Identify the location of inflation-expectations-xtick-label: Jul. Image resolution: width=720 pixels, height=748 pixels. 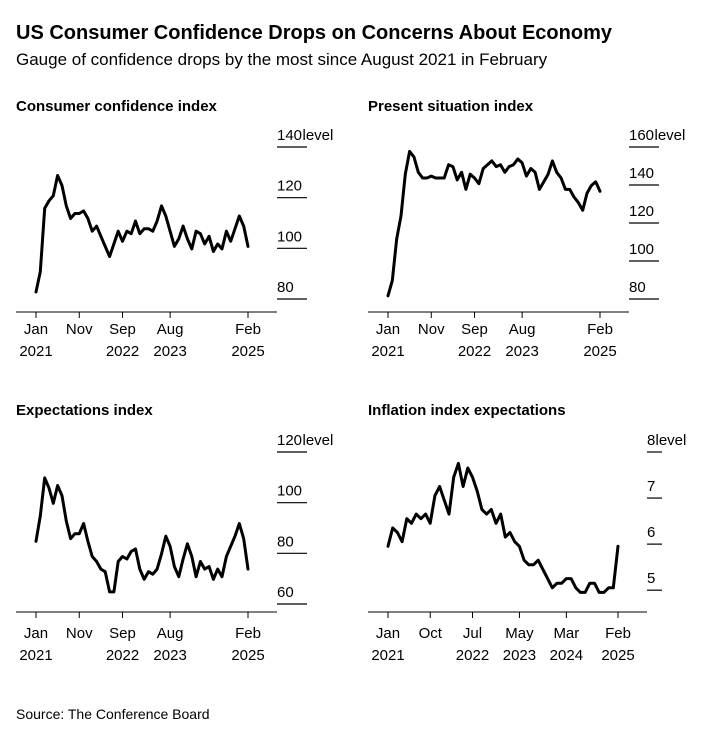
(472, 633).